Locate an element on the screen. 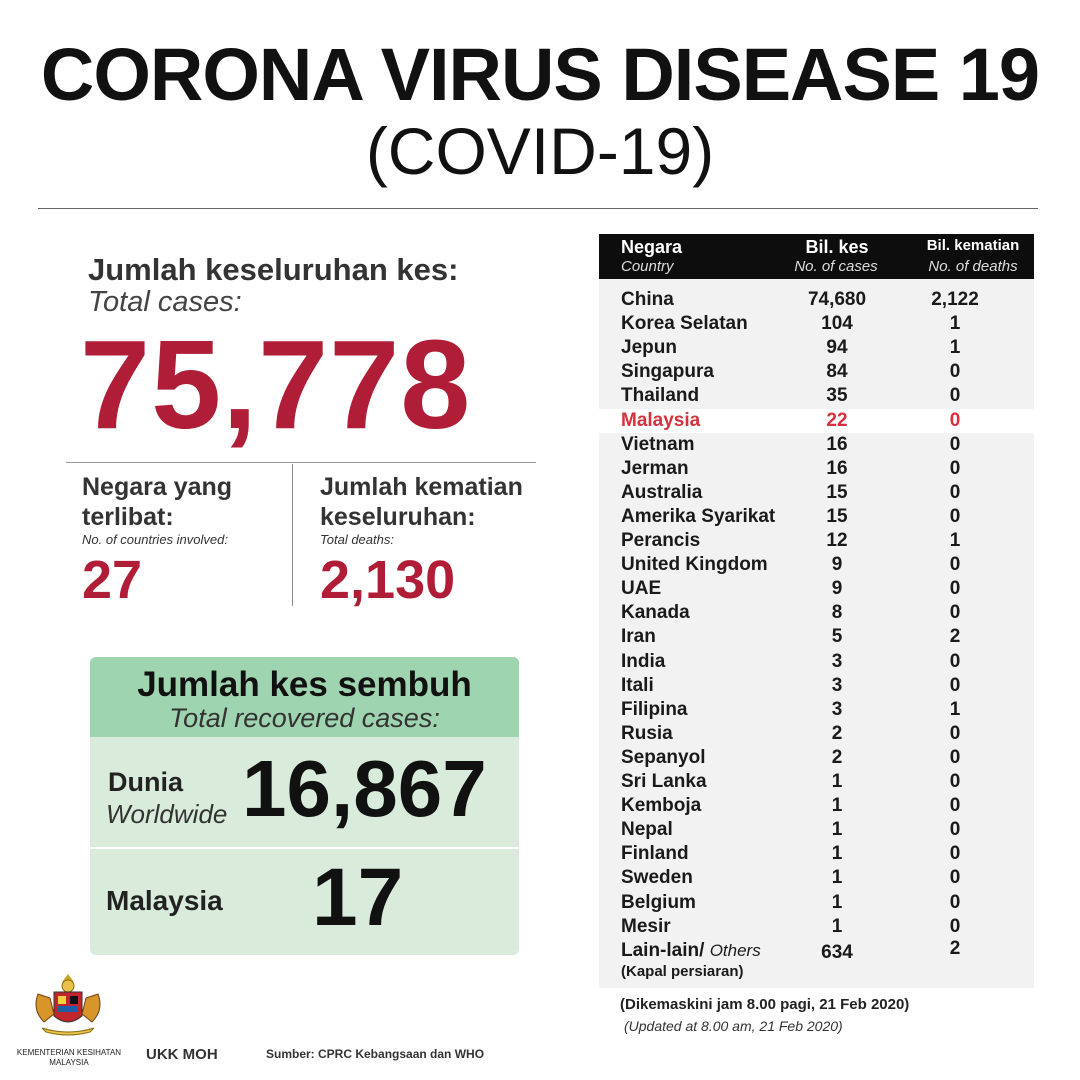 This screenshot has width=1080, height=1080. deaths-label-1: Jumlah kematian is located at coordinates (421, 487).